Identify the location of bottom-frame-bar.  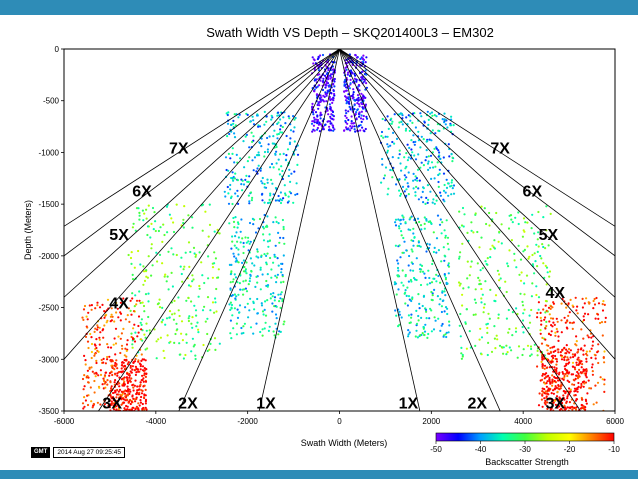
(319, 474).